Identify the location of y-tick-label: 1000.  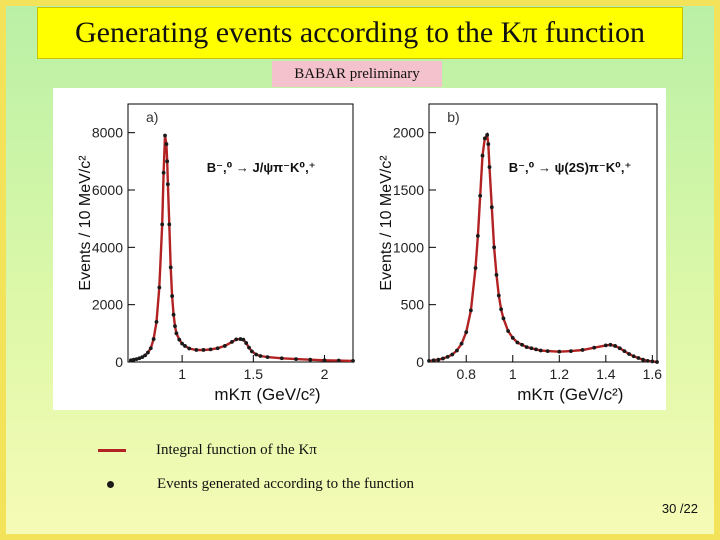
(408, 247).